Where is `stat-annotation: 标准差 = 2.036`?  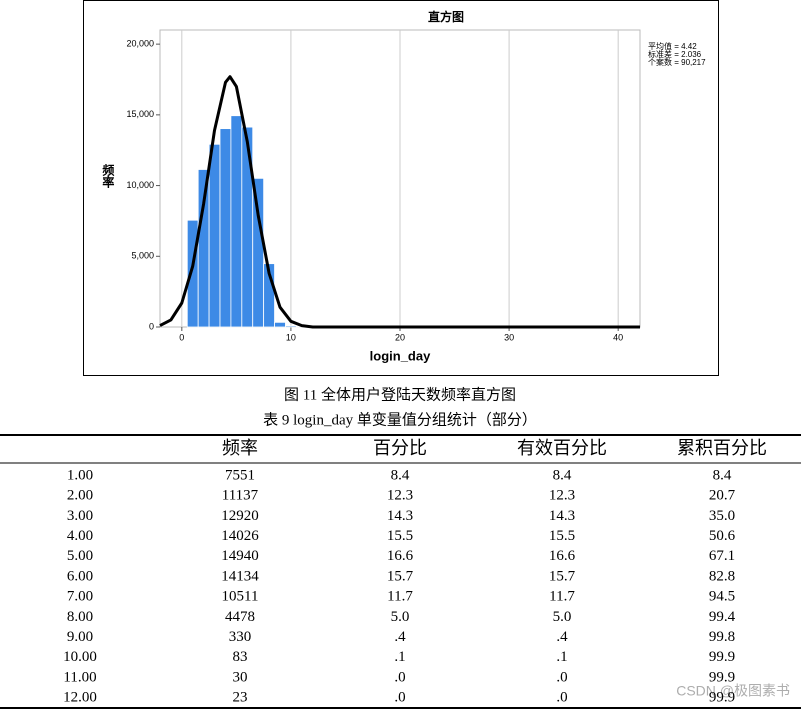
stat-annotation: 标准差 = 2.036 is located at coordinates (675, 54).